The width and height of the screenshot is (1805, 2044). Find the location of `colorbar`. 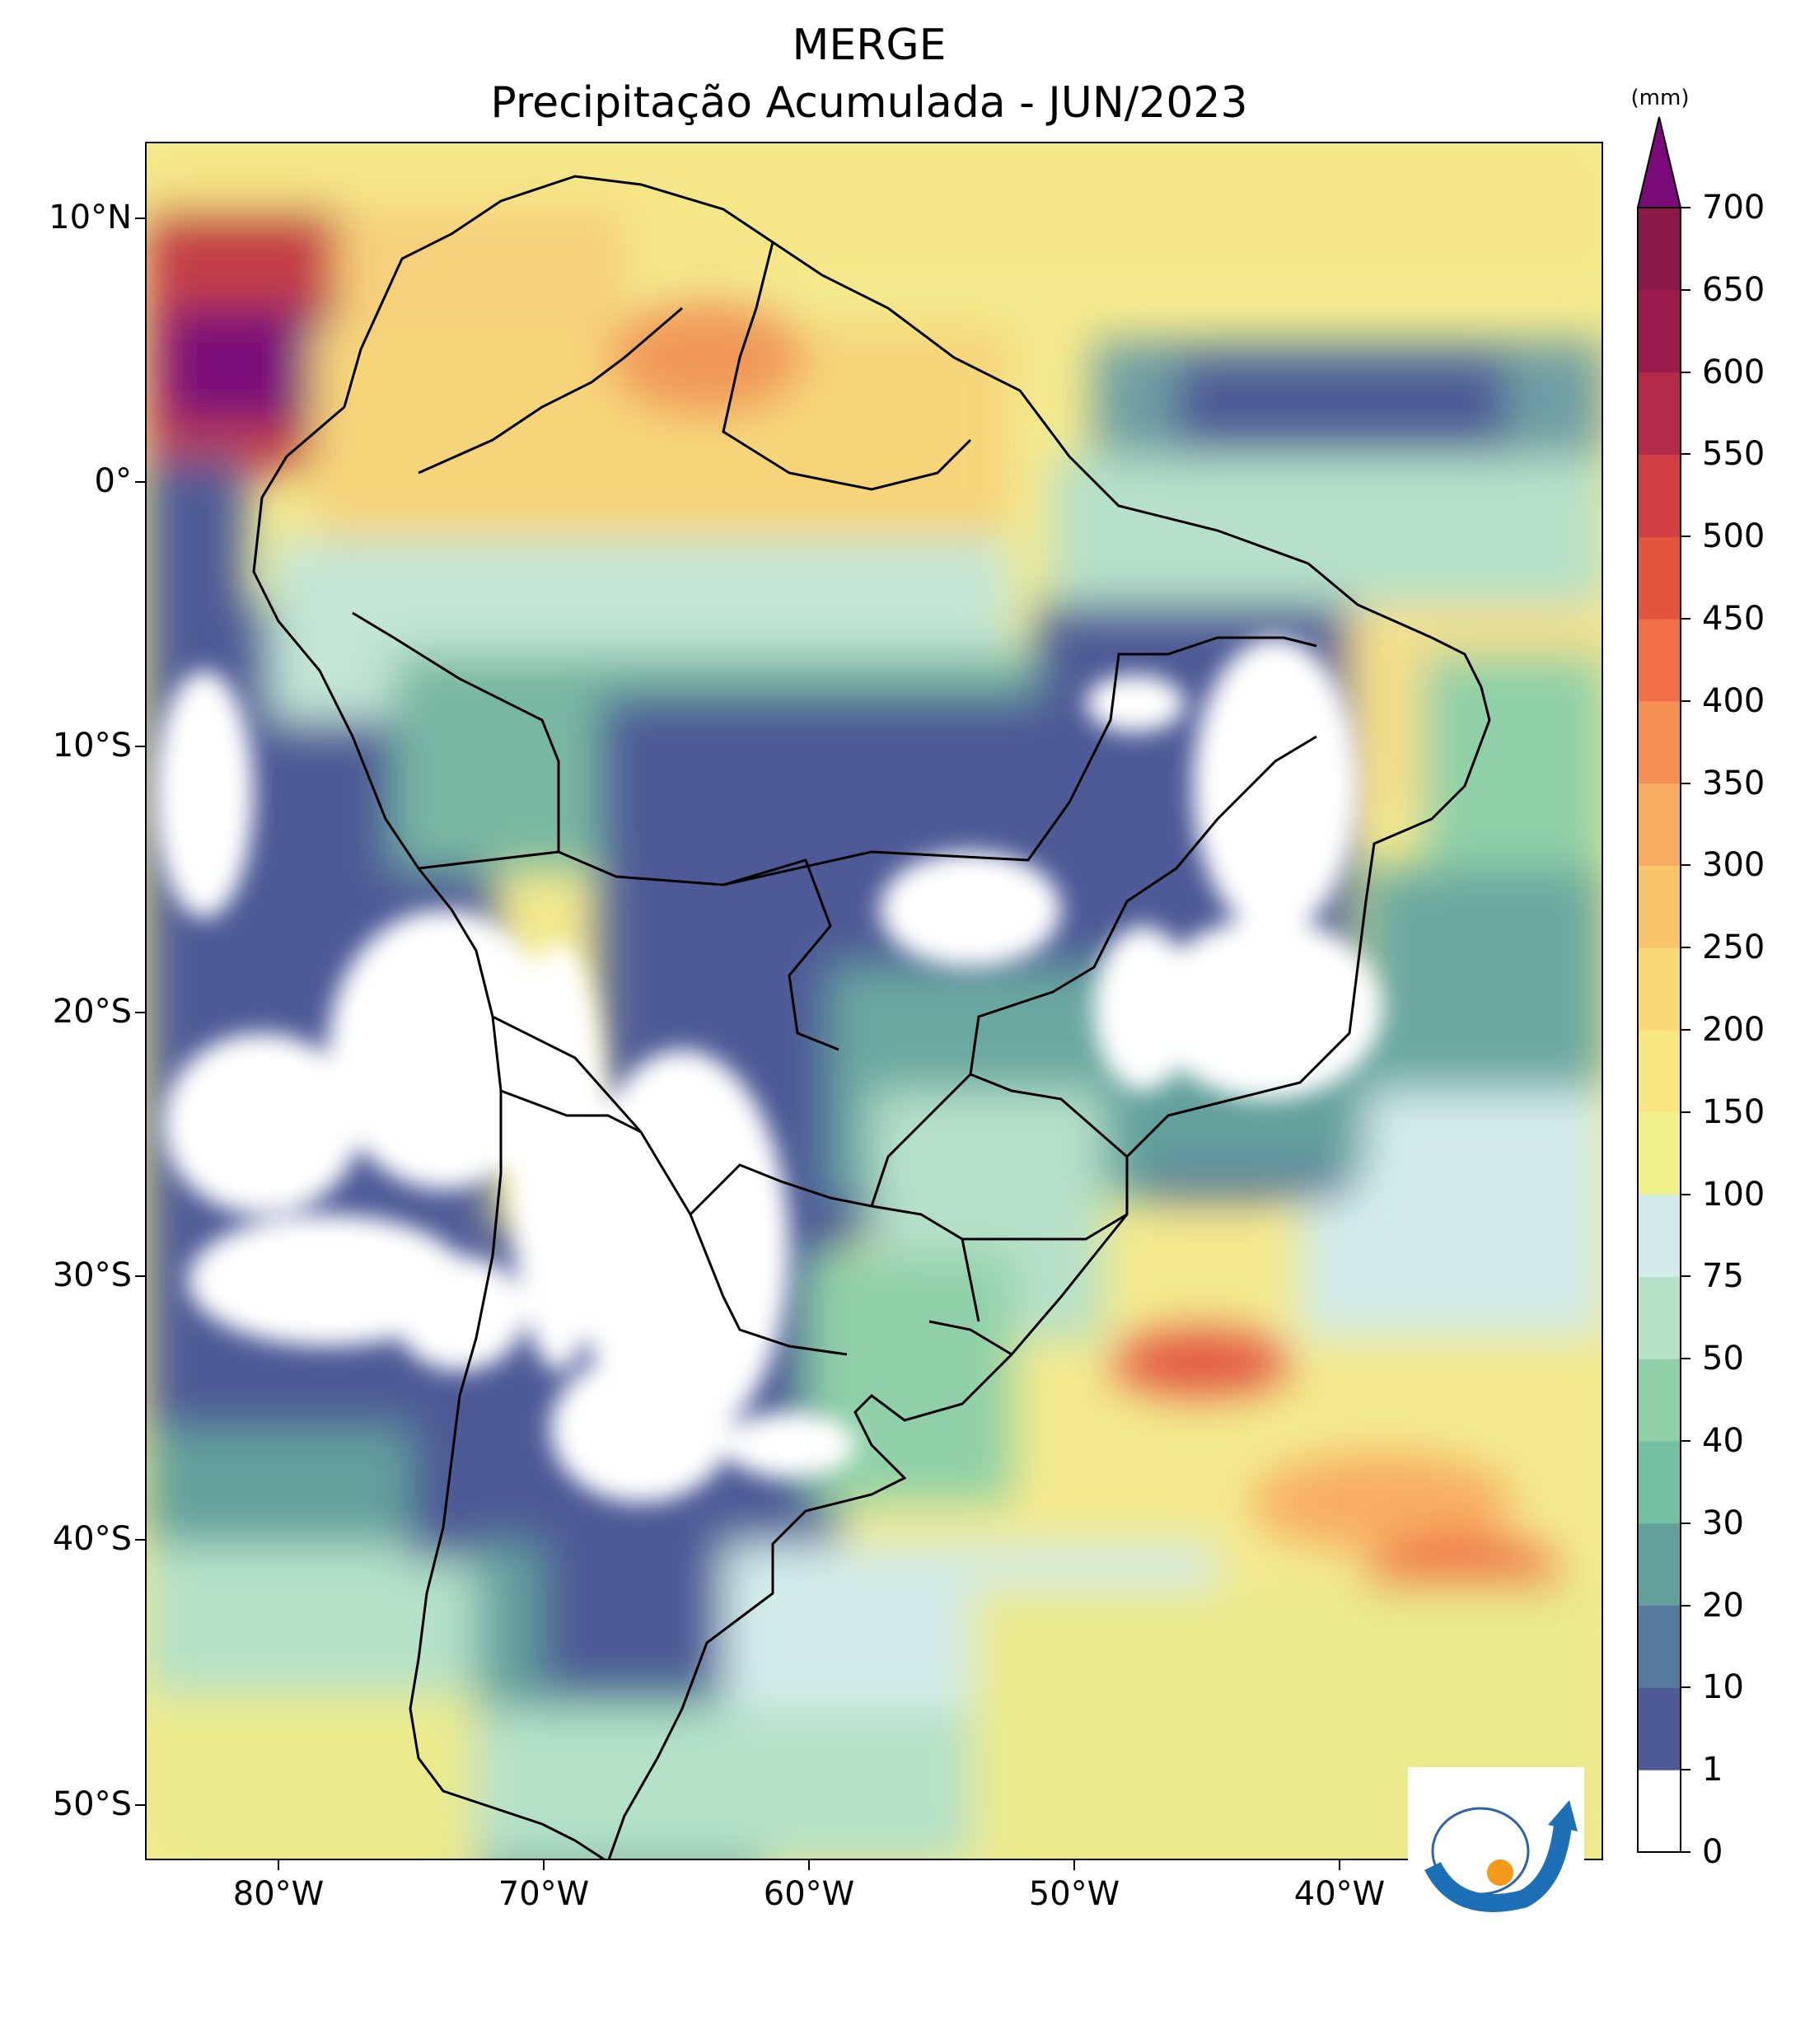

colorbar is located at coordinates (1659, 984).